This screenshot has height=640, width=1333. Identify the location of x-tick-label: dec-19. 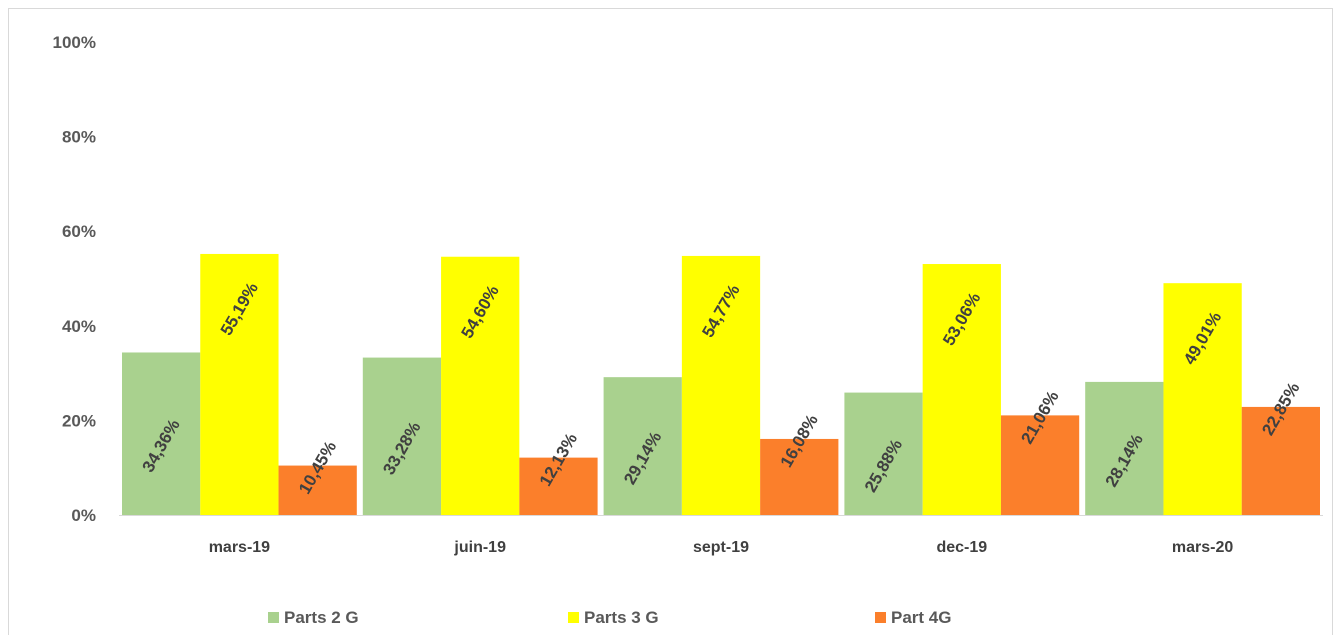
(961, 547).